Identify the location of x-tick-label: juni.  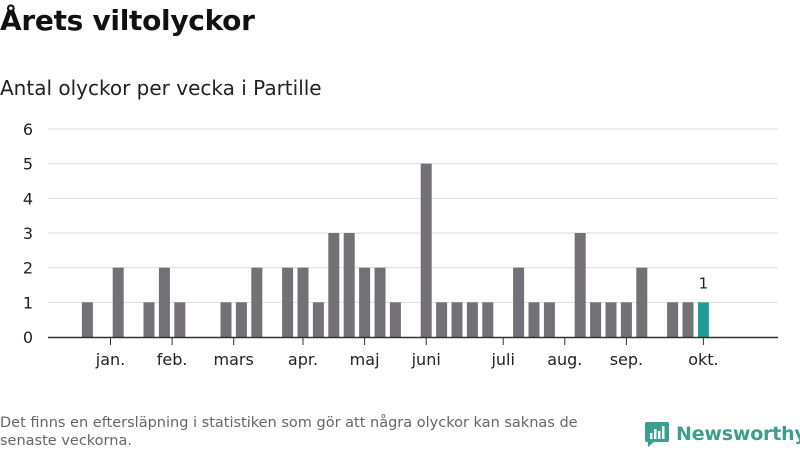
(426, 359).